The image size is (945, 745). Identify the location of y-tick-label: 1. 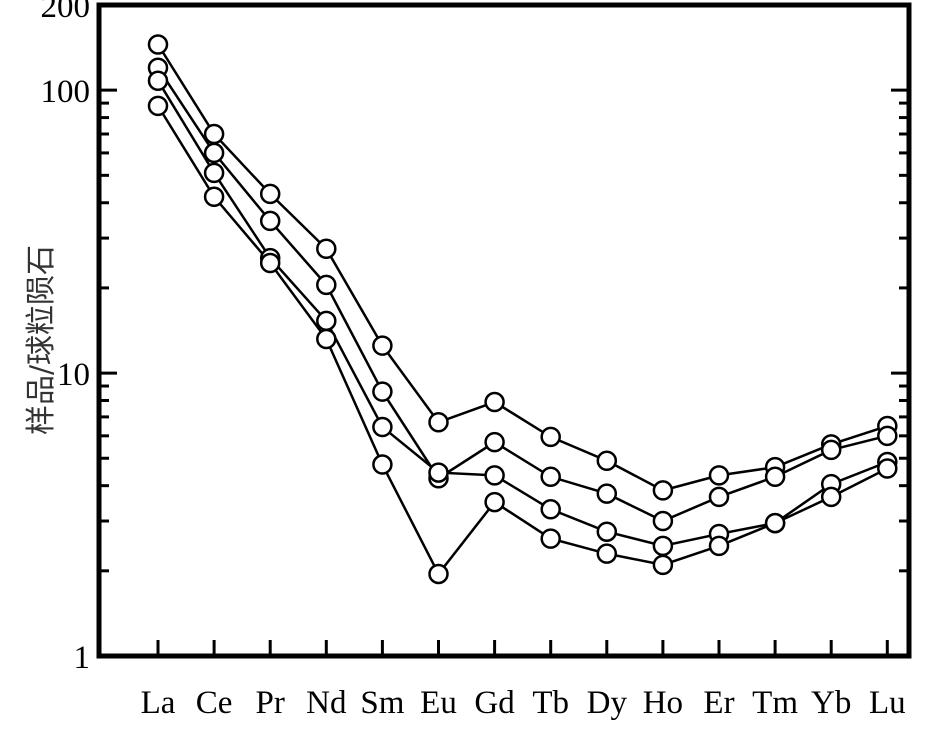
(82, 658).